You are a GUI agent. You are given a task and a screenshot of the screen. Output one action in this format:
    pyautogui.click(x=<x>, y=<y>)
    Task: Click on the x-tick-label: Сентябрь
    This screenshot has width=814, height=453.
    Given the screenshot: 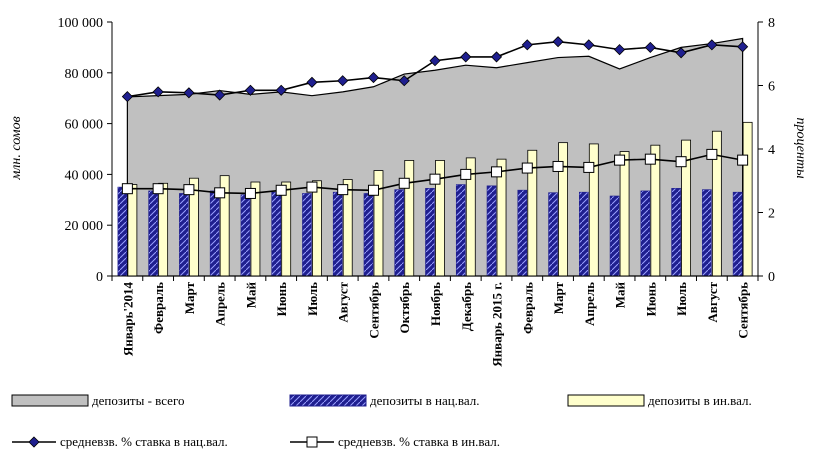 What is the action you would take?
    pyautogui.click(x=373, y=310)
    